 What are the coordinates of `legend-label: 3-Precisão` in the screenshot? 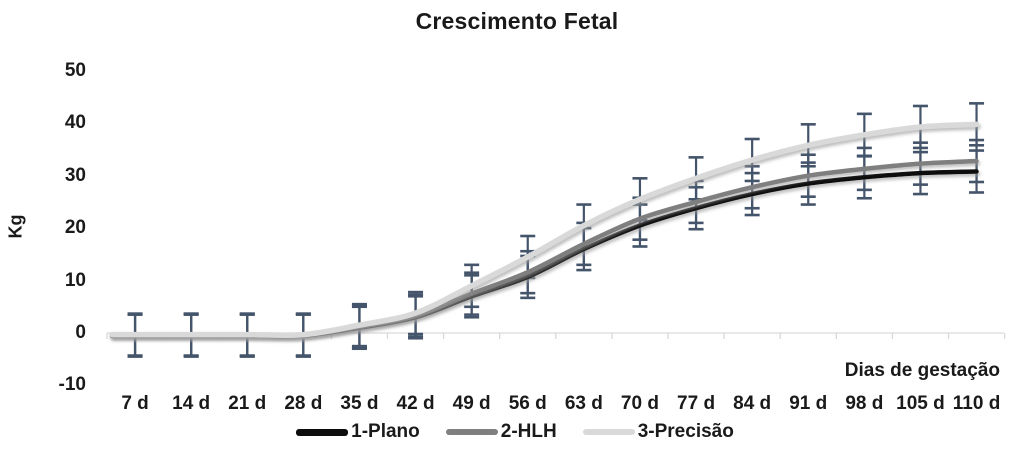 It's located at (685, 431).